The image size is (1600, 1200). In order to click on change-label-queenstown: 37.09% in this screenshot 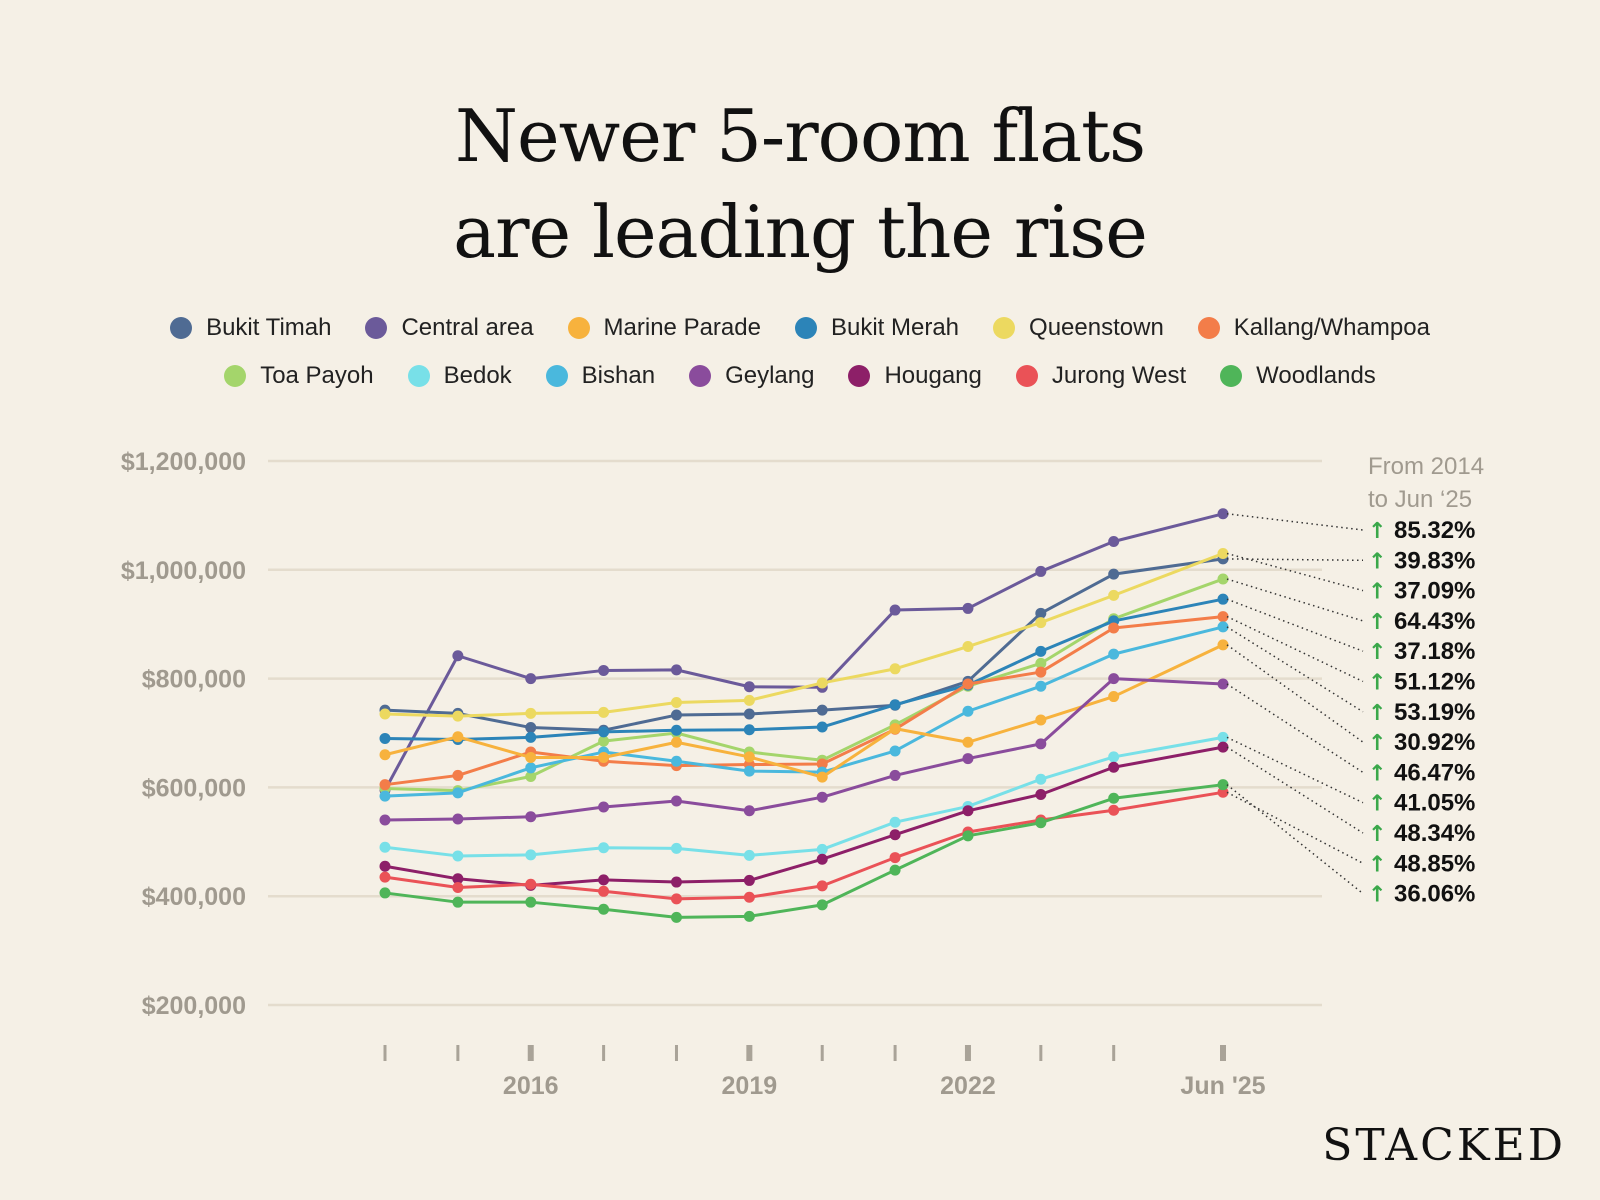, I will do `click(1434, 591)`.